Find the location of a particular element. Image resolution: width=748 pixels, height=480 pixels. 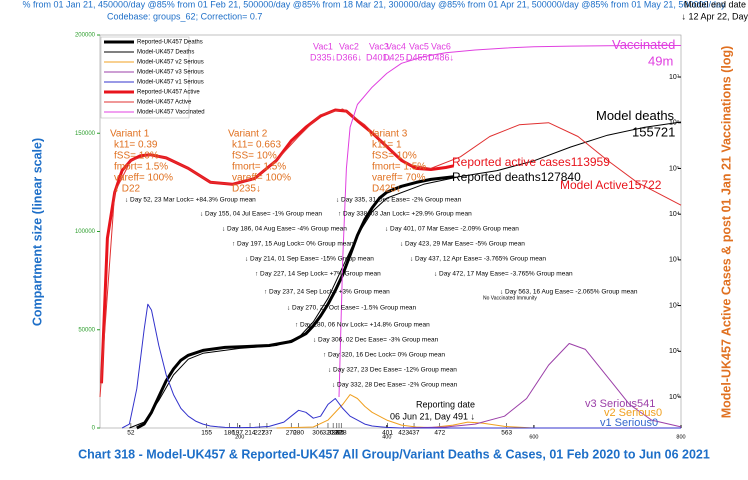

variant-label: k11= 0.663 is located at coordinates (256, 145).